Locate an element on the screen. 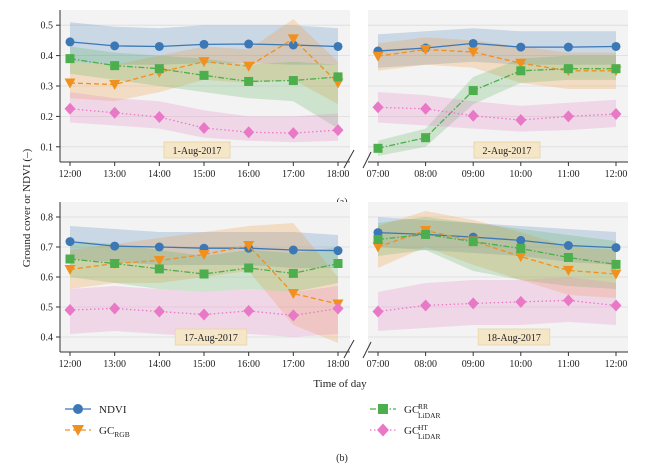 The width and height of the screenshot is (650, 472). legend-label: GCRGB is located at coordinates (114, 432).